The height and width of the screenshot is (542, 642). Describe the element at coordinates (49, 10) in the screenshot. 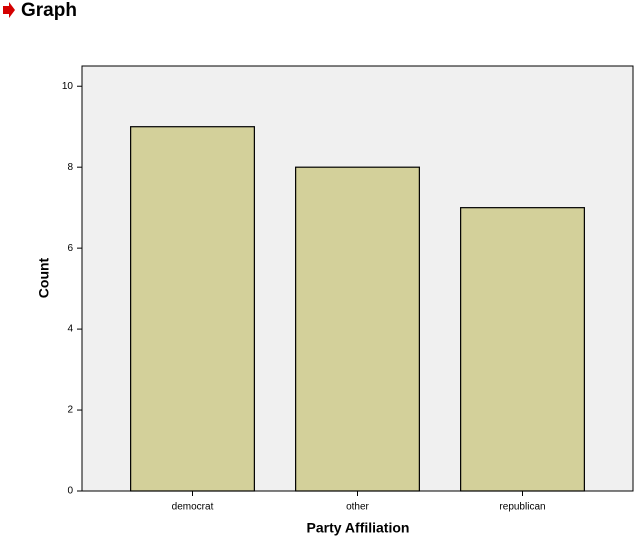

I see `chart-title: Graph` at that location.